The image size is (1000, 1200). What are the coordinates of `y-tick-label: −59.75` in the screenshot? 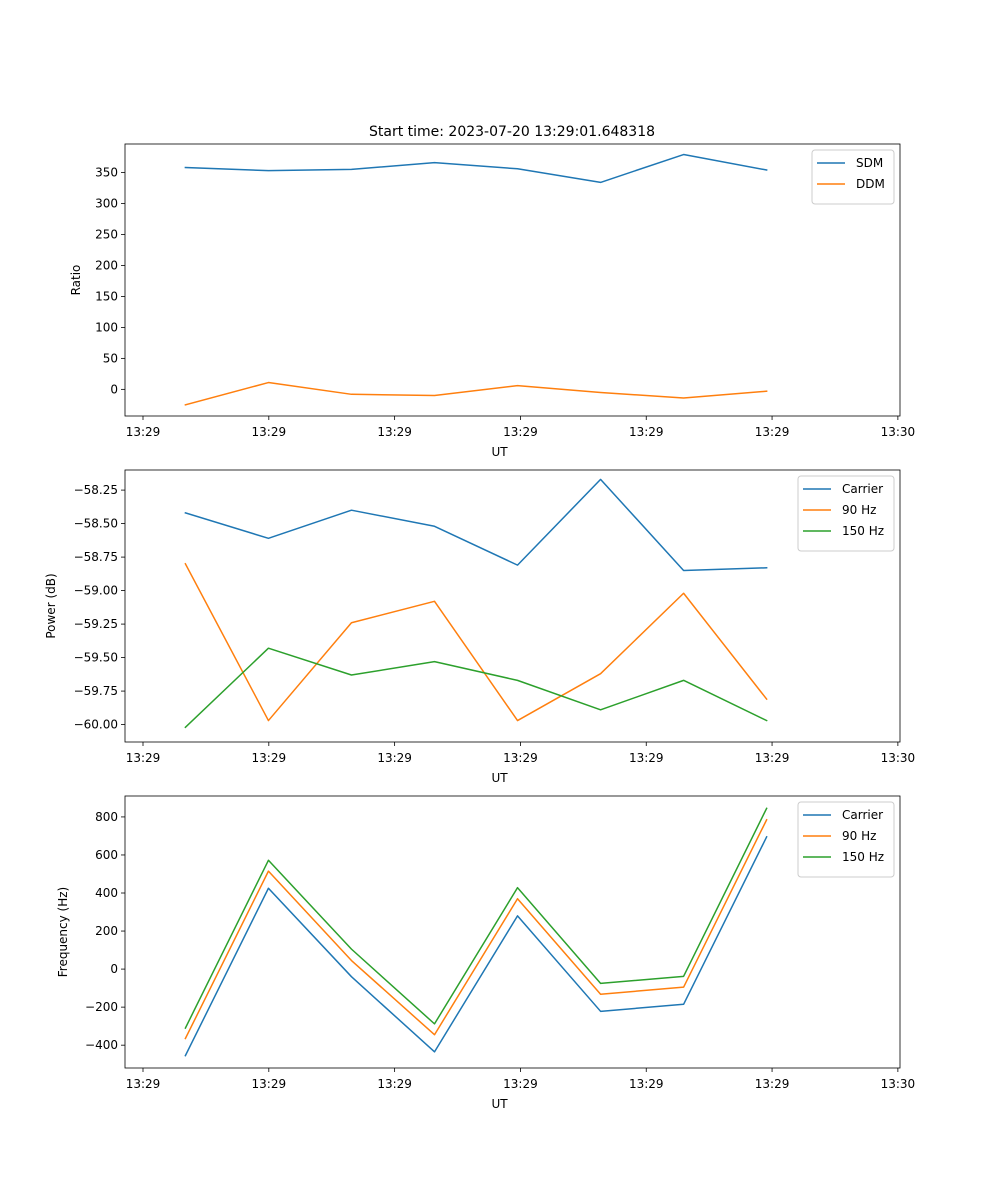 It's located at (96, 691).